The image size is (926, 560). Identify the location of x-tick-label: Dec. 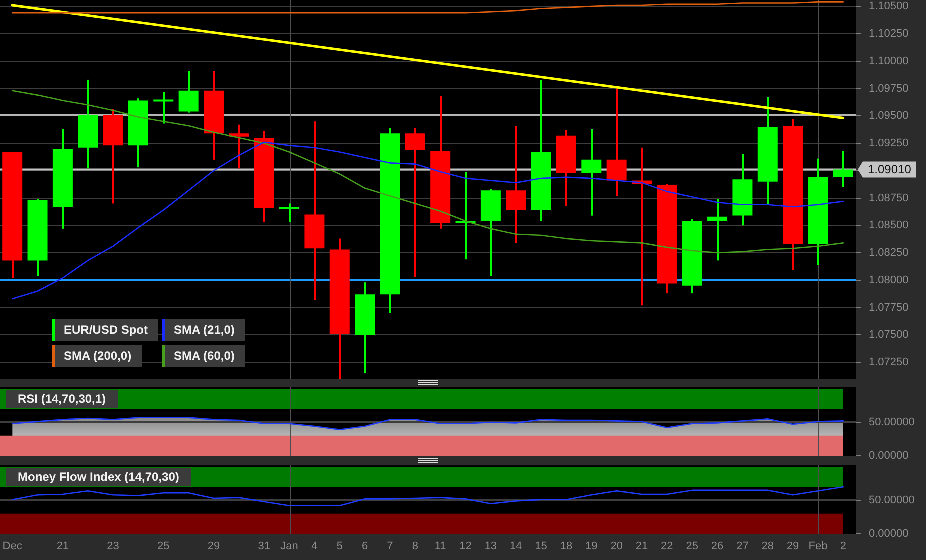
(12, 546).